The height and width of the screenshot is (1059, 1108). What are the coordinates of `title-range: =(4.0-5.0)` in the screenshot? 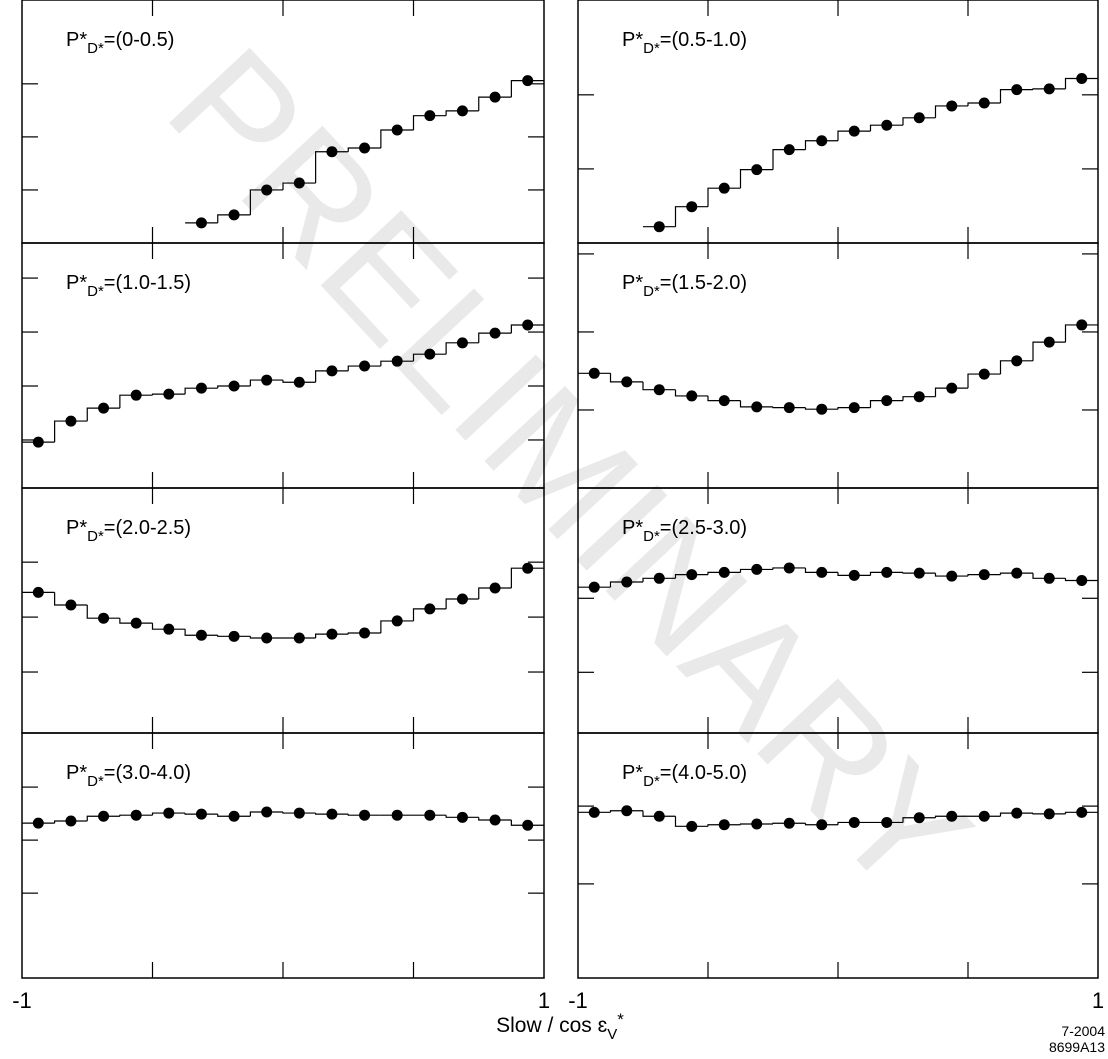 It's located at (703, 773).